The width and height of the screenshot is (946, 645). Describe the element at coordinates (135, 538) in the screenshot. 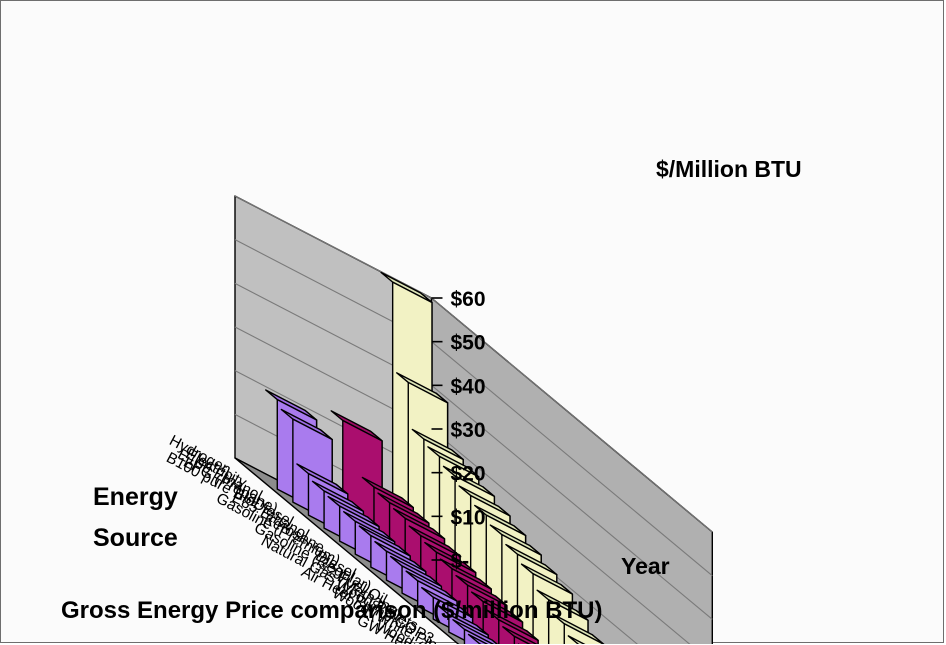

I see `category-axis-title-line2: Source` at that location.